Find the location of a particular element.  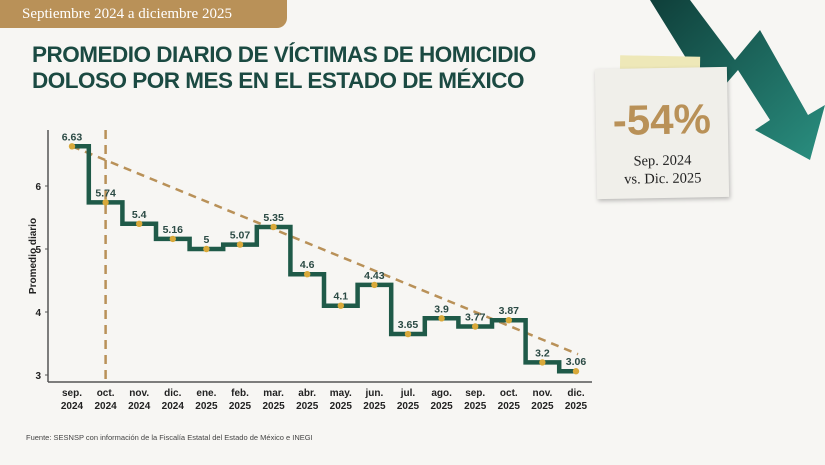

data-label: 5.74 is located at coordinates (105, 193).